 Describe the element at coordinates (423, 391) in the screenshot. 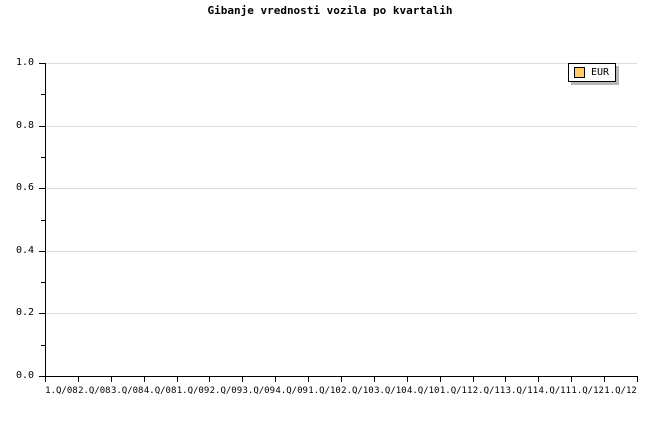

I see `x-axis-label: 4.Q/10` at that location.